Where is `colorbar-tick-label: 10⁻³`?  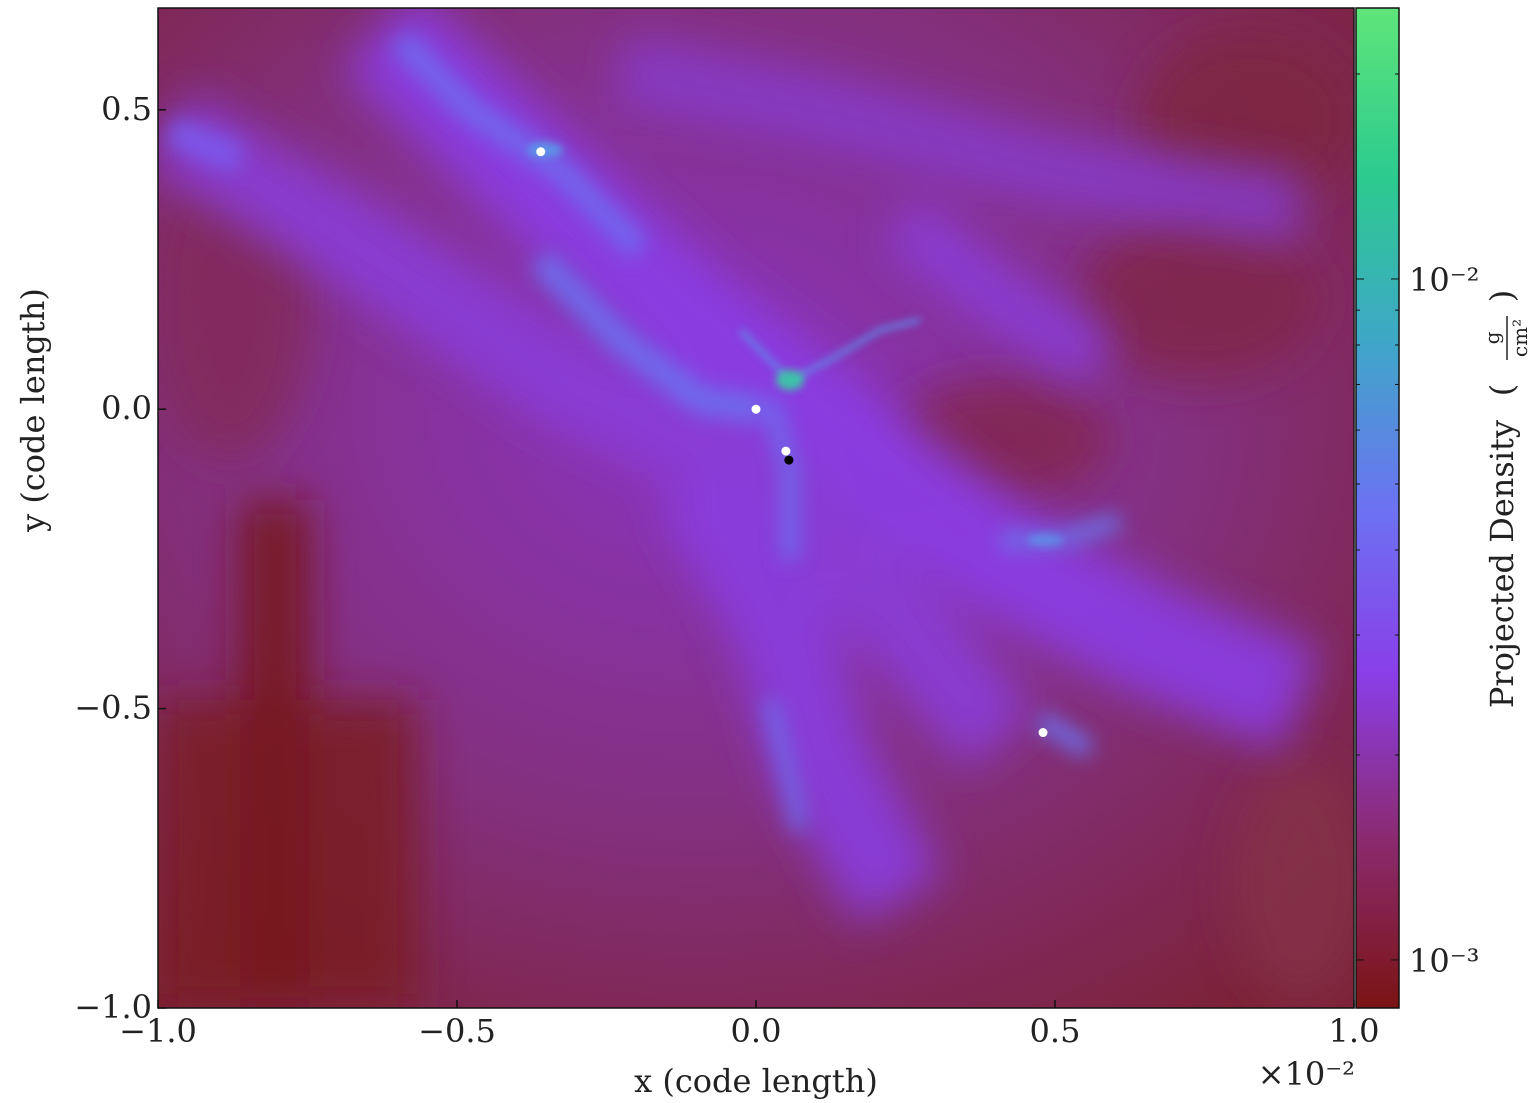 colorbar-tick-label: 10⁻³ is located at coordinates (1444, 961).